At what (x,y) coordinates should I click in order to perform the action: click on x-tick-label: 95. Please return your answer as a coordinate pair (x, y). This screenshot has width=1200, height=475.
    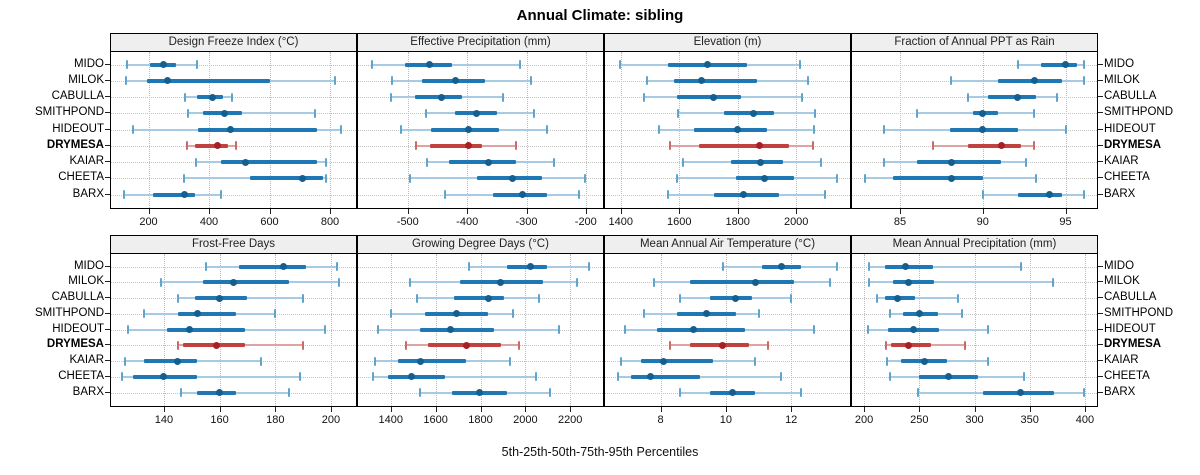
    Looking at the image, I should click on (1065, 222).